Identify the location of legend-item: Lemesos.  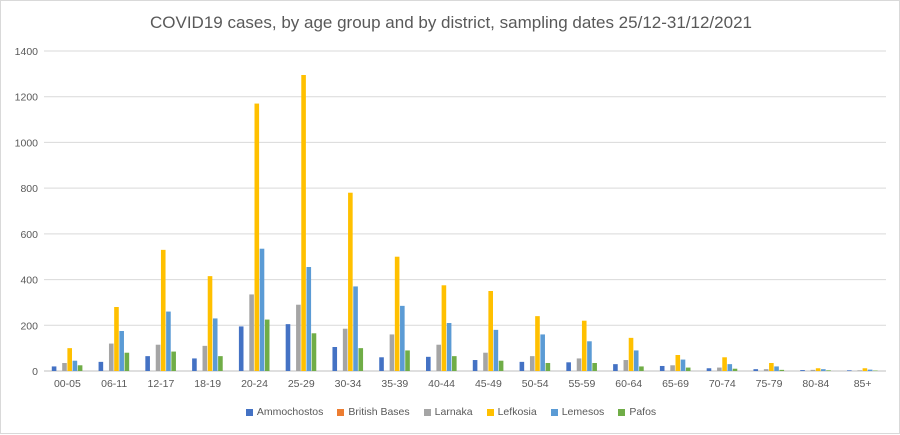
(578, 412).